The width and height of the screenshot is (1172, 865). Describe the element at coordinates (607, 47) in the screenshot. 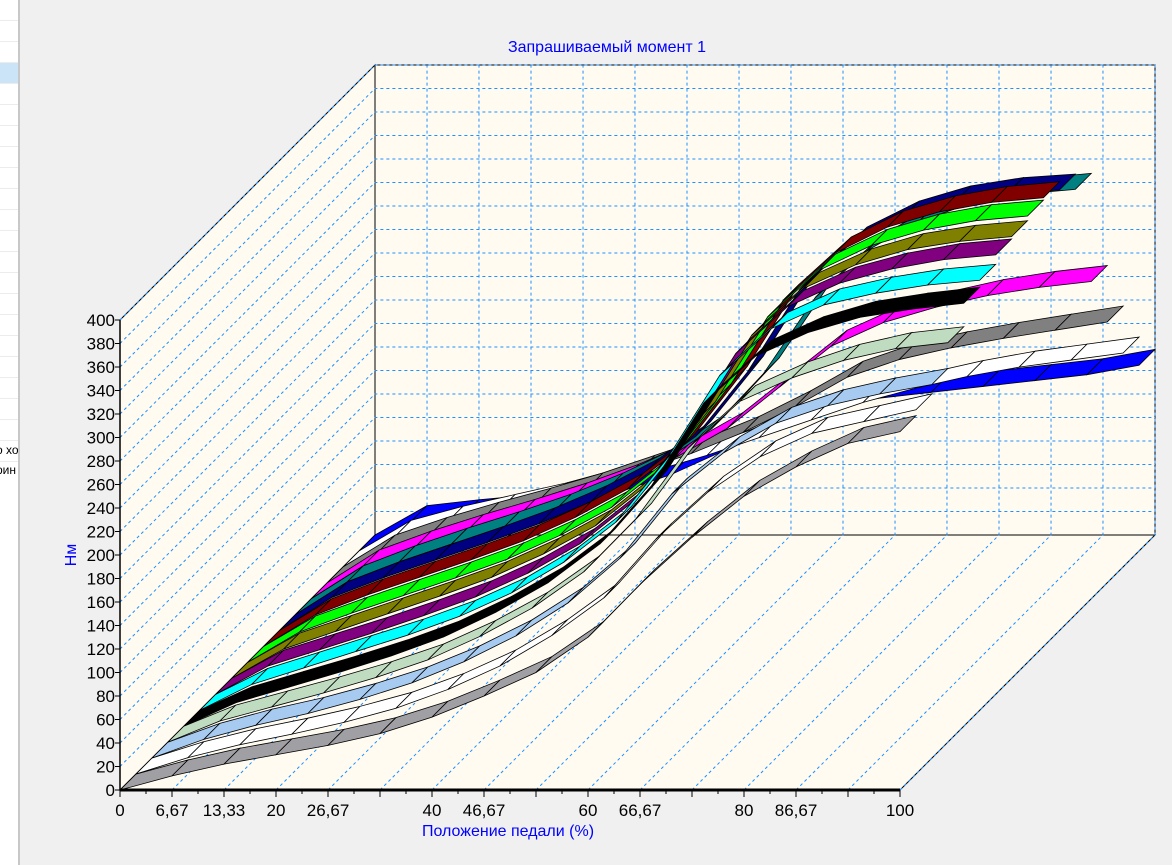

I see `chart-title: Запрашиваемый момент 1` at that location.